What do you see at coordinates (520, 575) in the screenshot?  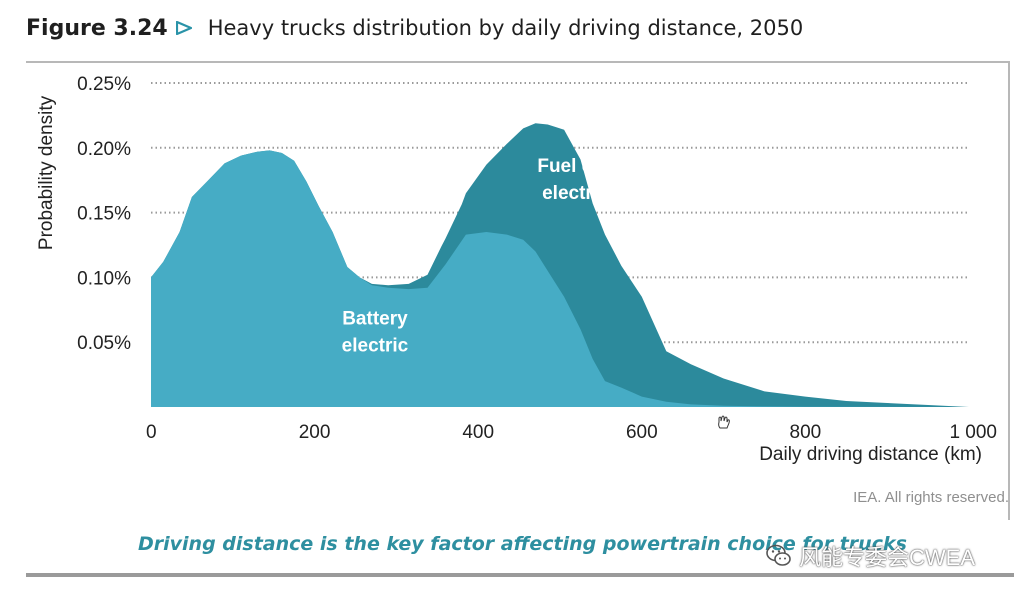 I see `bottom-rule` at bounding box center [520, 575].